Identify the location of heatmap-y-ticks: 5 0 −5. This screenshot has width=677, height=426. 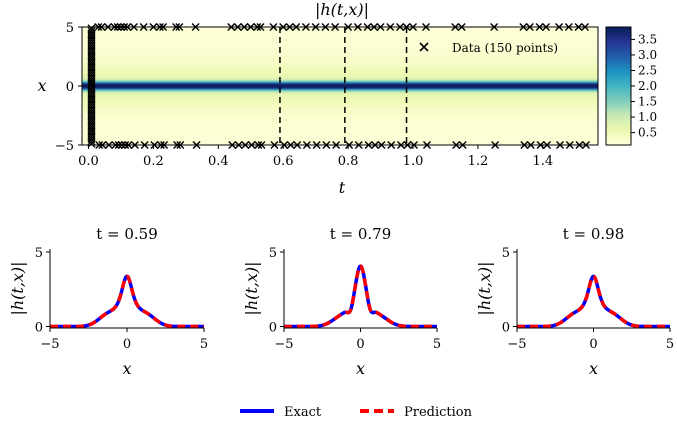
(68, 87).